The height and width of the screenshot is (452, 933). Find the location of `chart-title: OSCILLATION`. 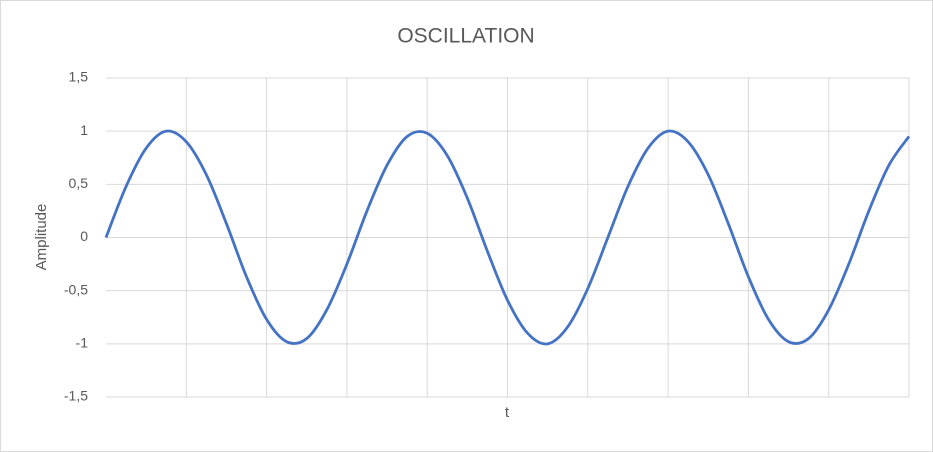

chart-title: OSCILLATION is located at coordinates (465, 36).